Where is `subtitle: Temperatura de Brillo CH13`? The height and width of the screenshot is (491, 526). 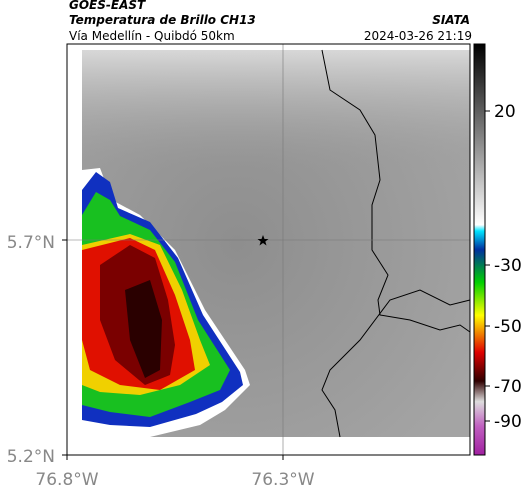 subtitle: Temperatura de Brillo CH13 is located at coordinates (162, 20).